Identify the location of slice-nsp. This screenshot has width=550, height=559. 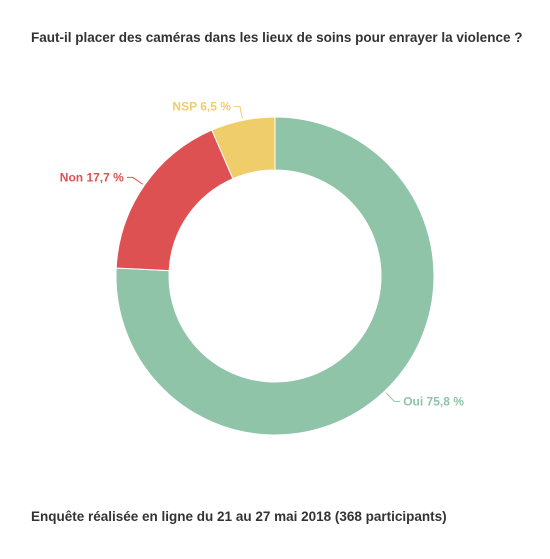
(243, 148).